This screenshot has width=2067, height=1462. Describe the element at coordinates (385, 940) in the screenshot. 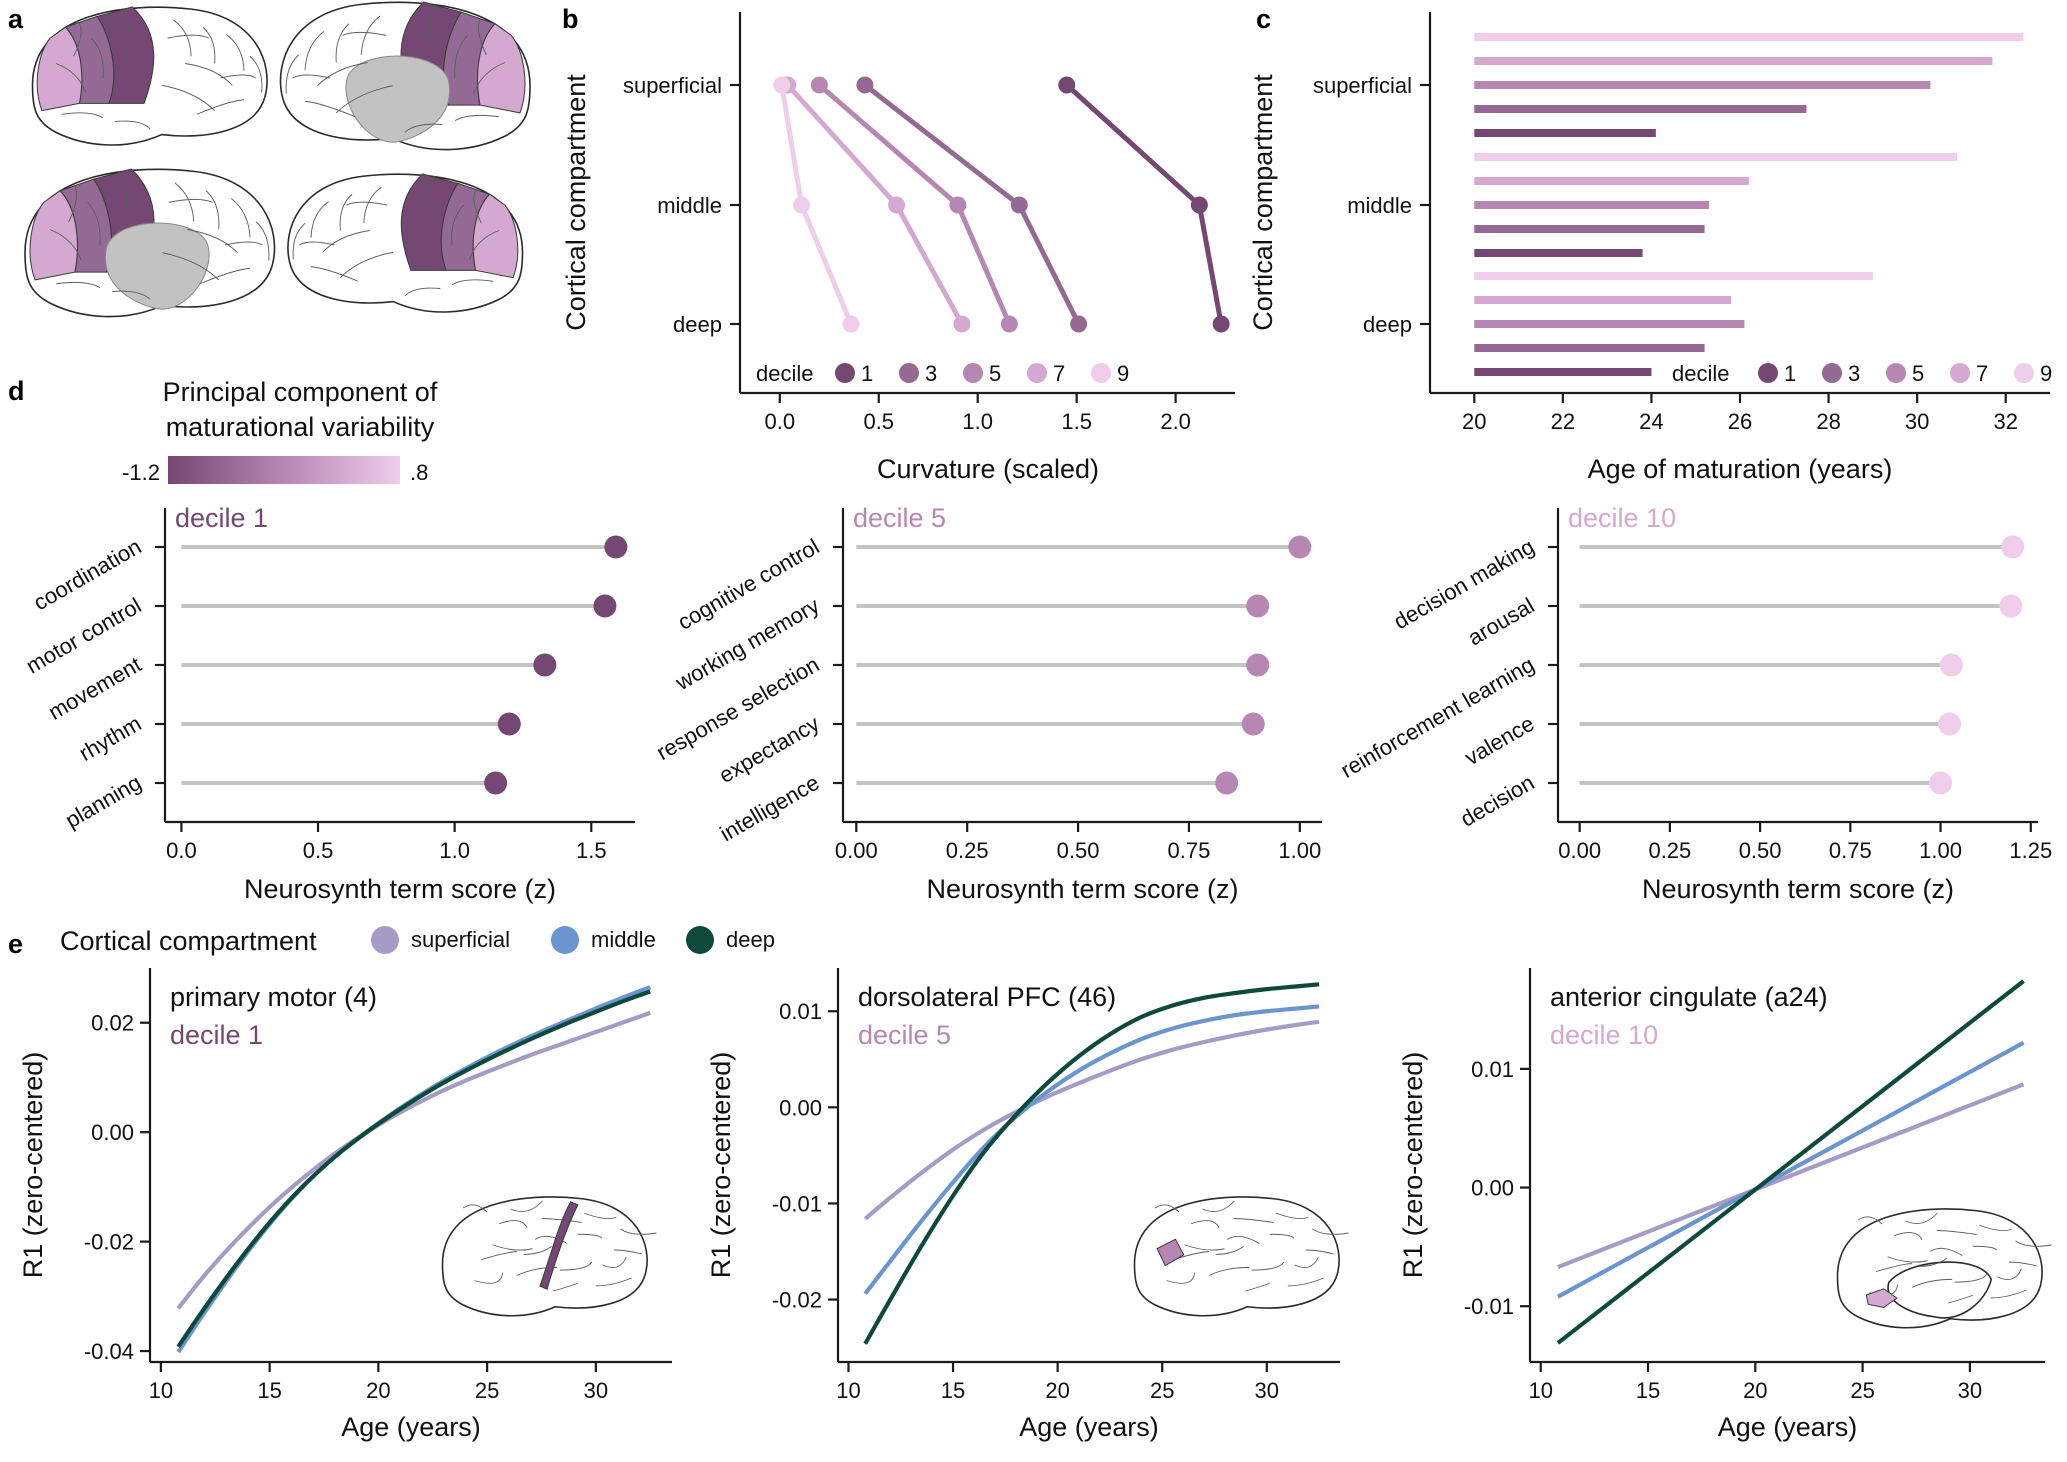

I see `legend-marker-superficial` at that location.